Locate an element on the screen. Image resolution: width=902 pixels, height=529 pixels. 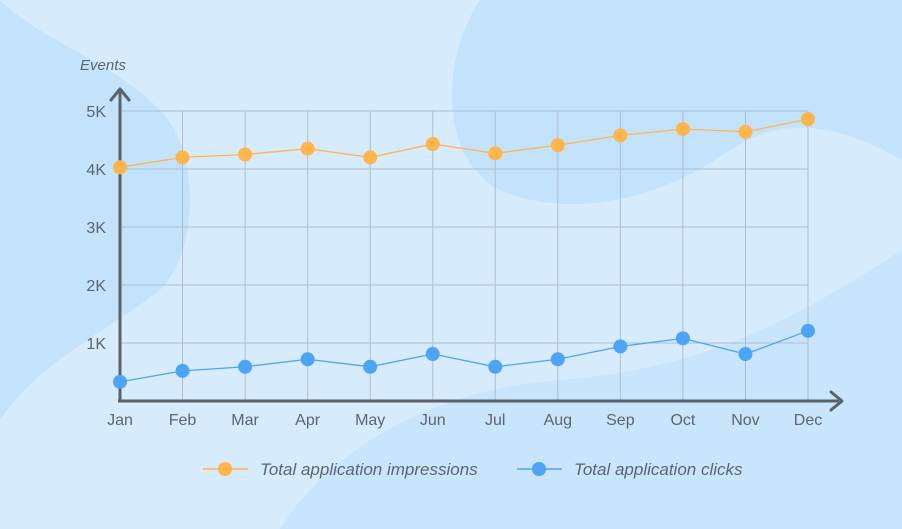
data-point-impressions-mar is located at coordinates (245, 154).